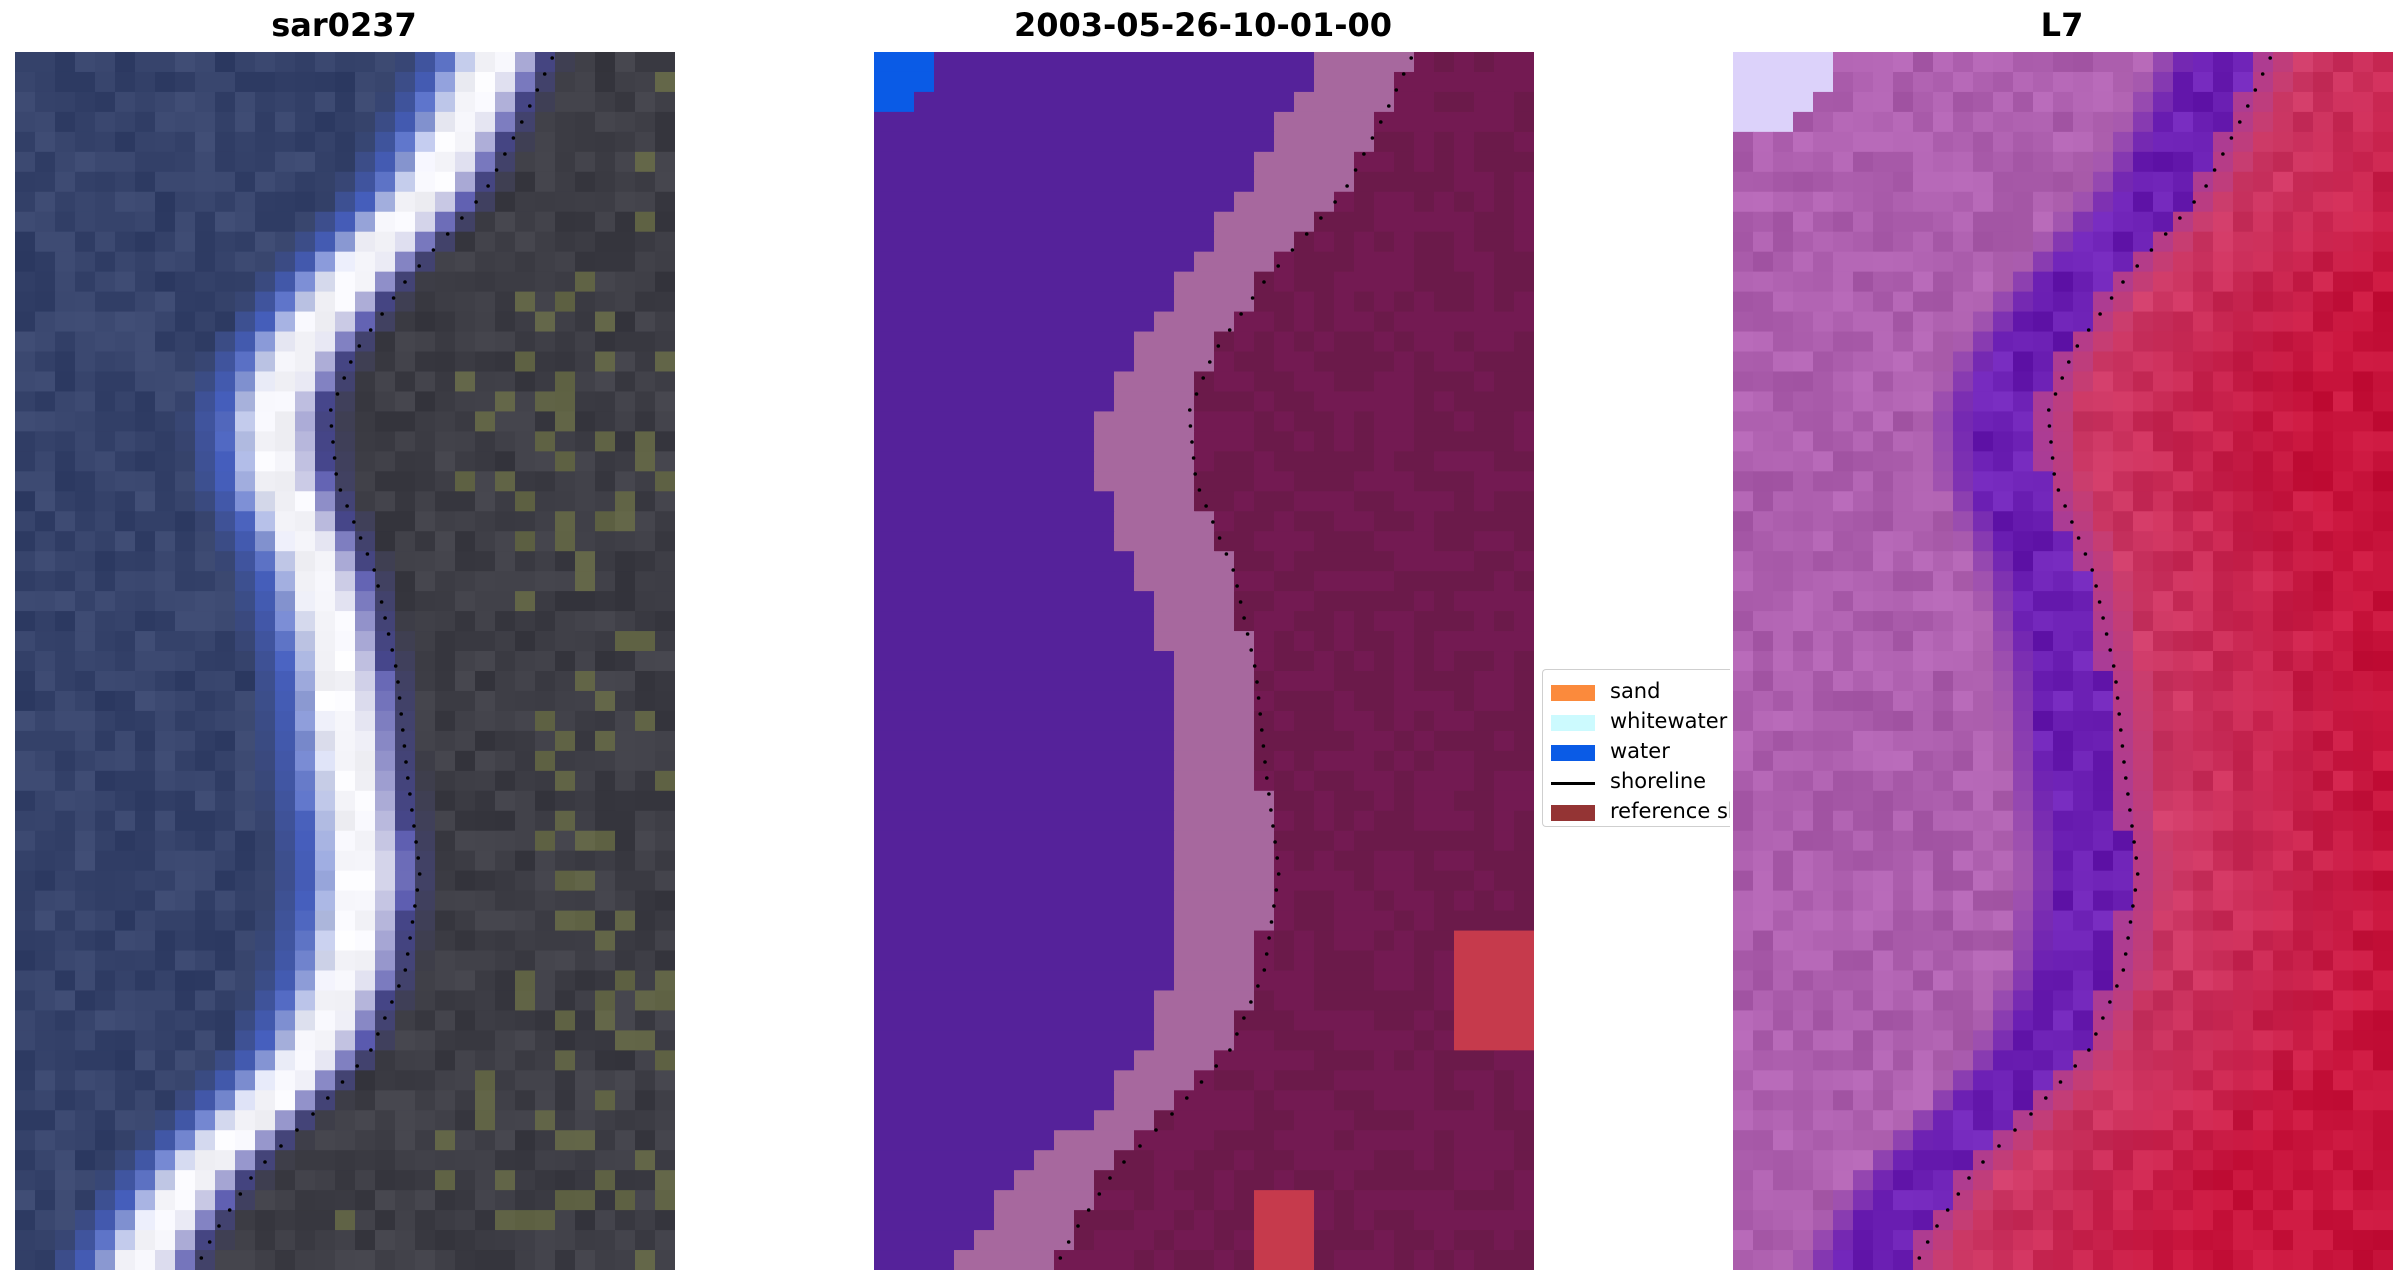  What do you see at coordinates (1573, 783) in the screenshot?
I see `shoreline-line-swatch` at bounding box center [1573, 783].